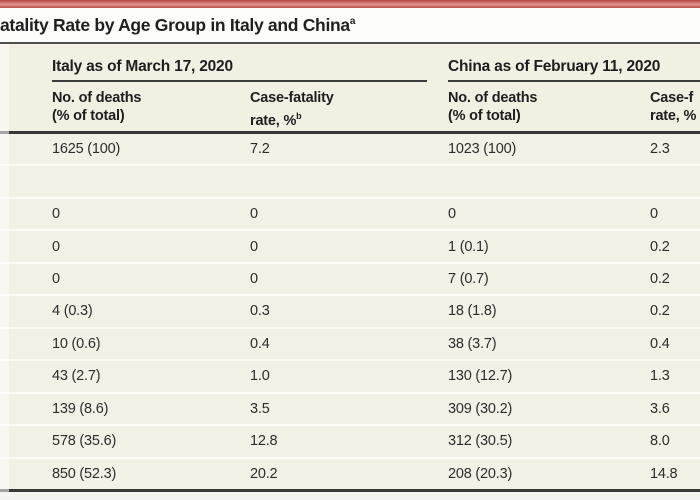 The image size is (700, 500). Describe the element at coordinates (350, 215) in the screenshot. I see `table-row: 0 0 0 0` at that location.